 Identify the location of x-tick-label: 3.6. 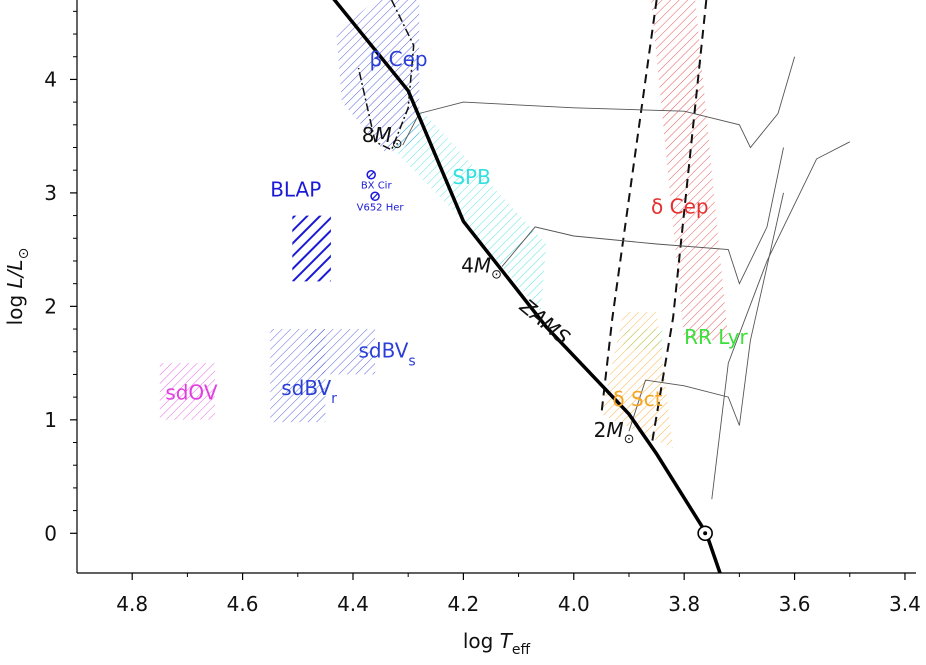
(795, 604).